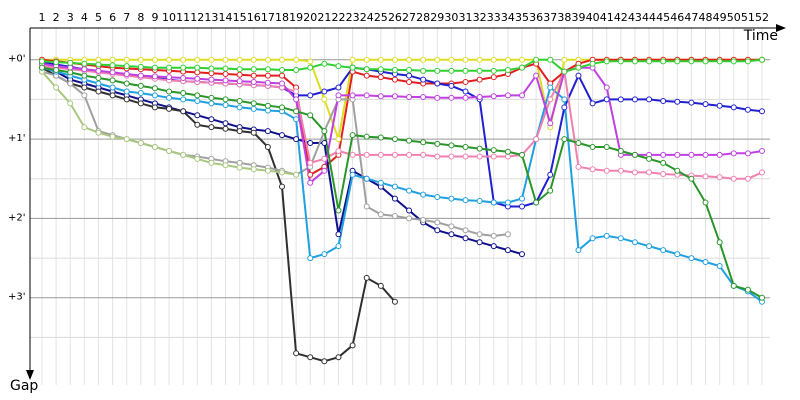 This screenshot has width=800, height=400. Describe the element at coordinates (635, 17) in the screenshot. I see `x-tick-label: 43` at that location.